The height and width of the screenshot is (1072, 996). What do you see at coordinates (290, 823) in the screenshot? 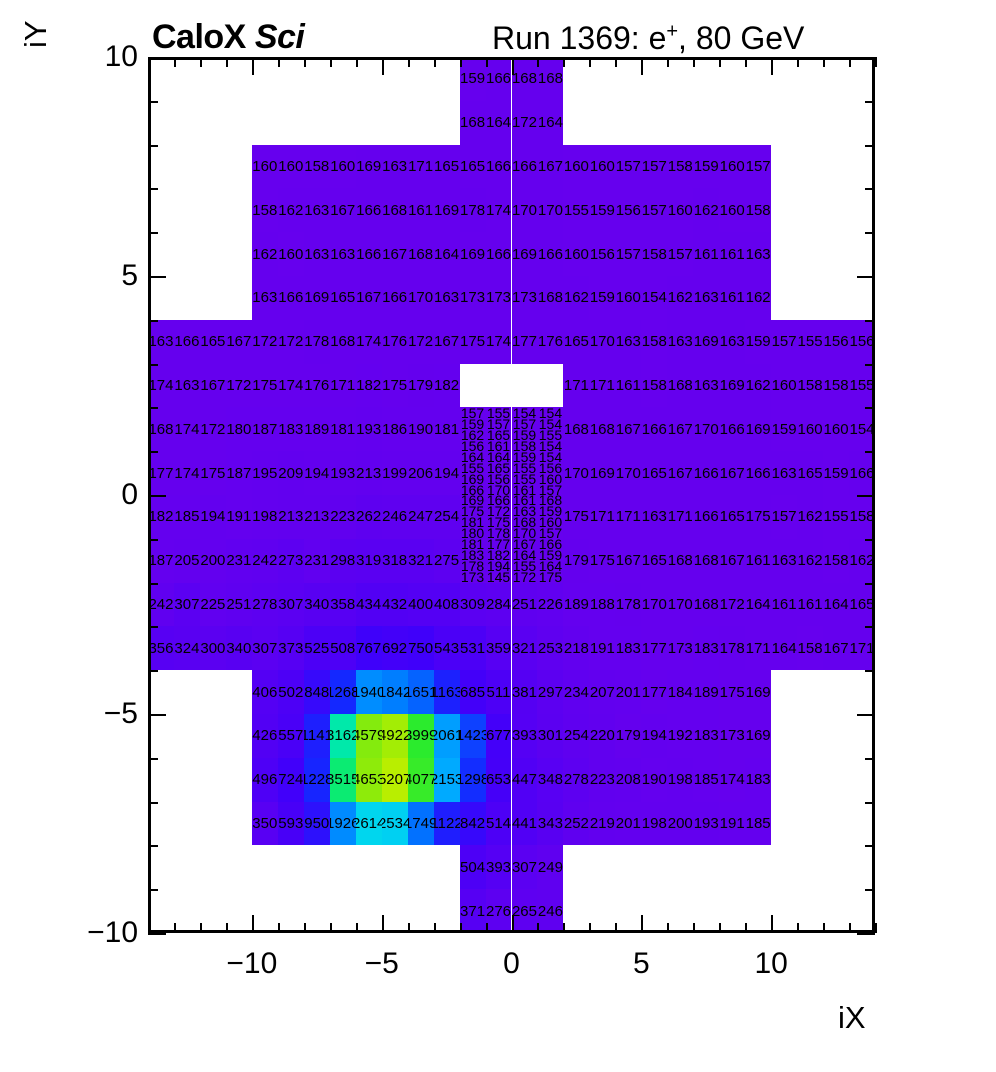
I see `heatmap-cell: 593` at bounding box center [290, 823].